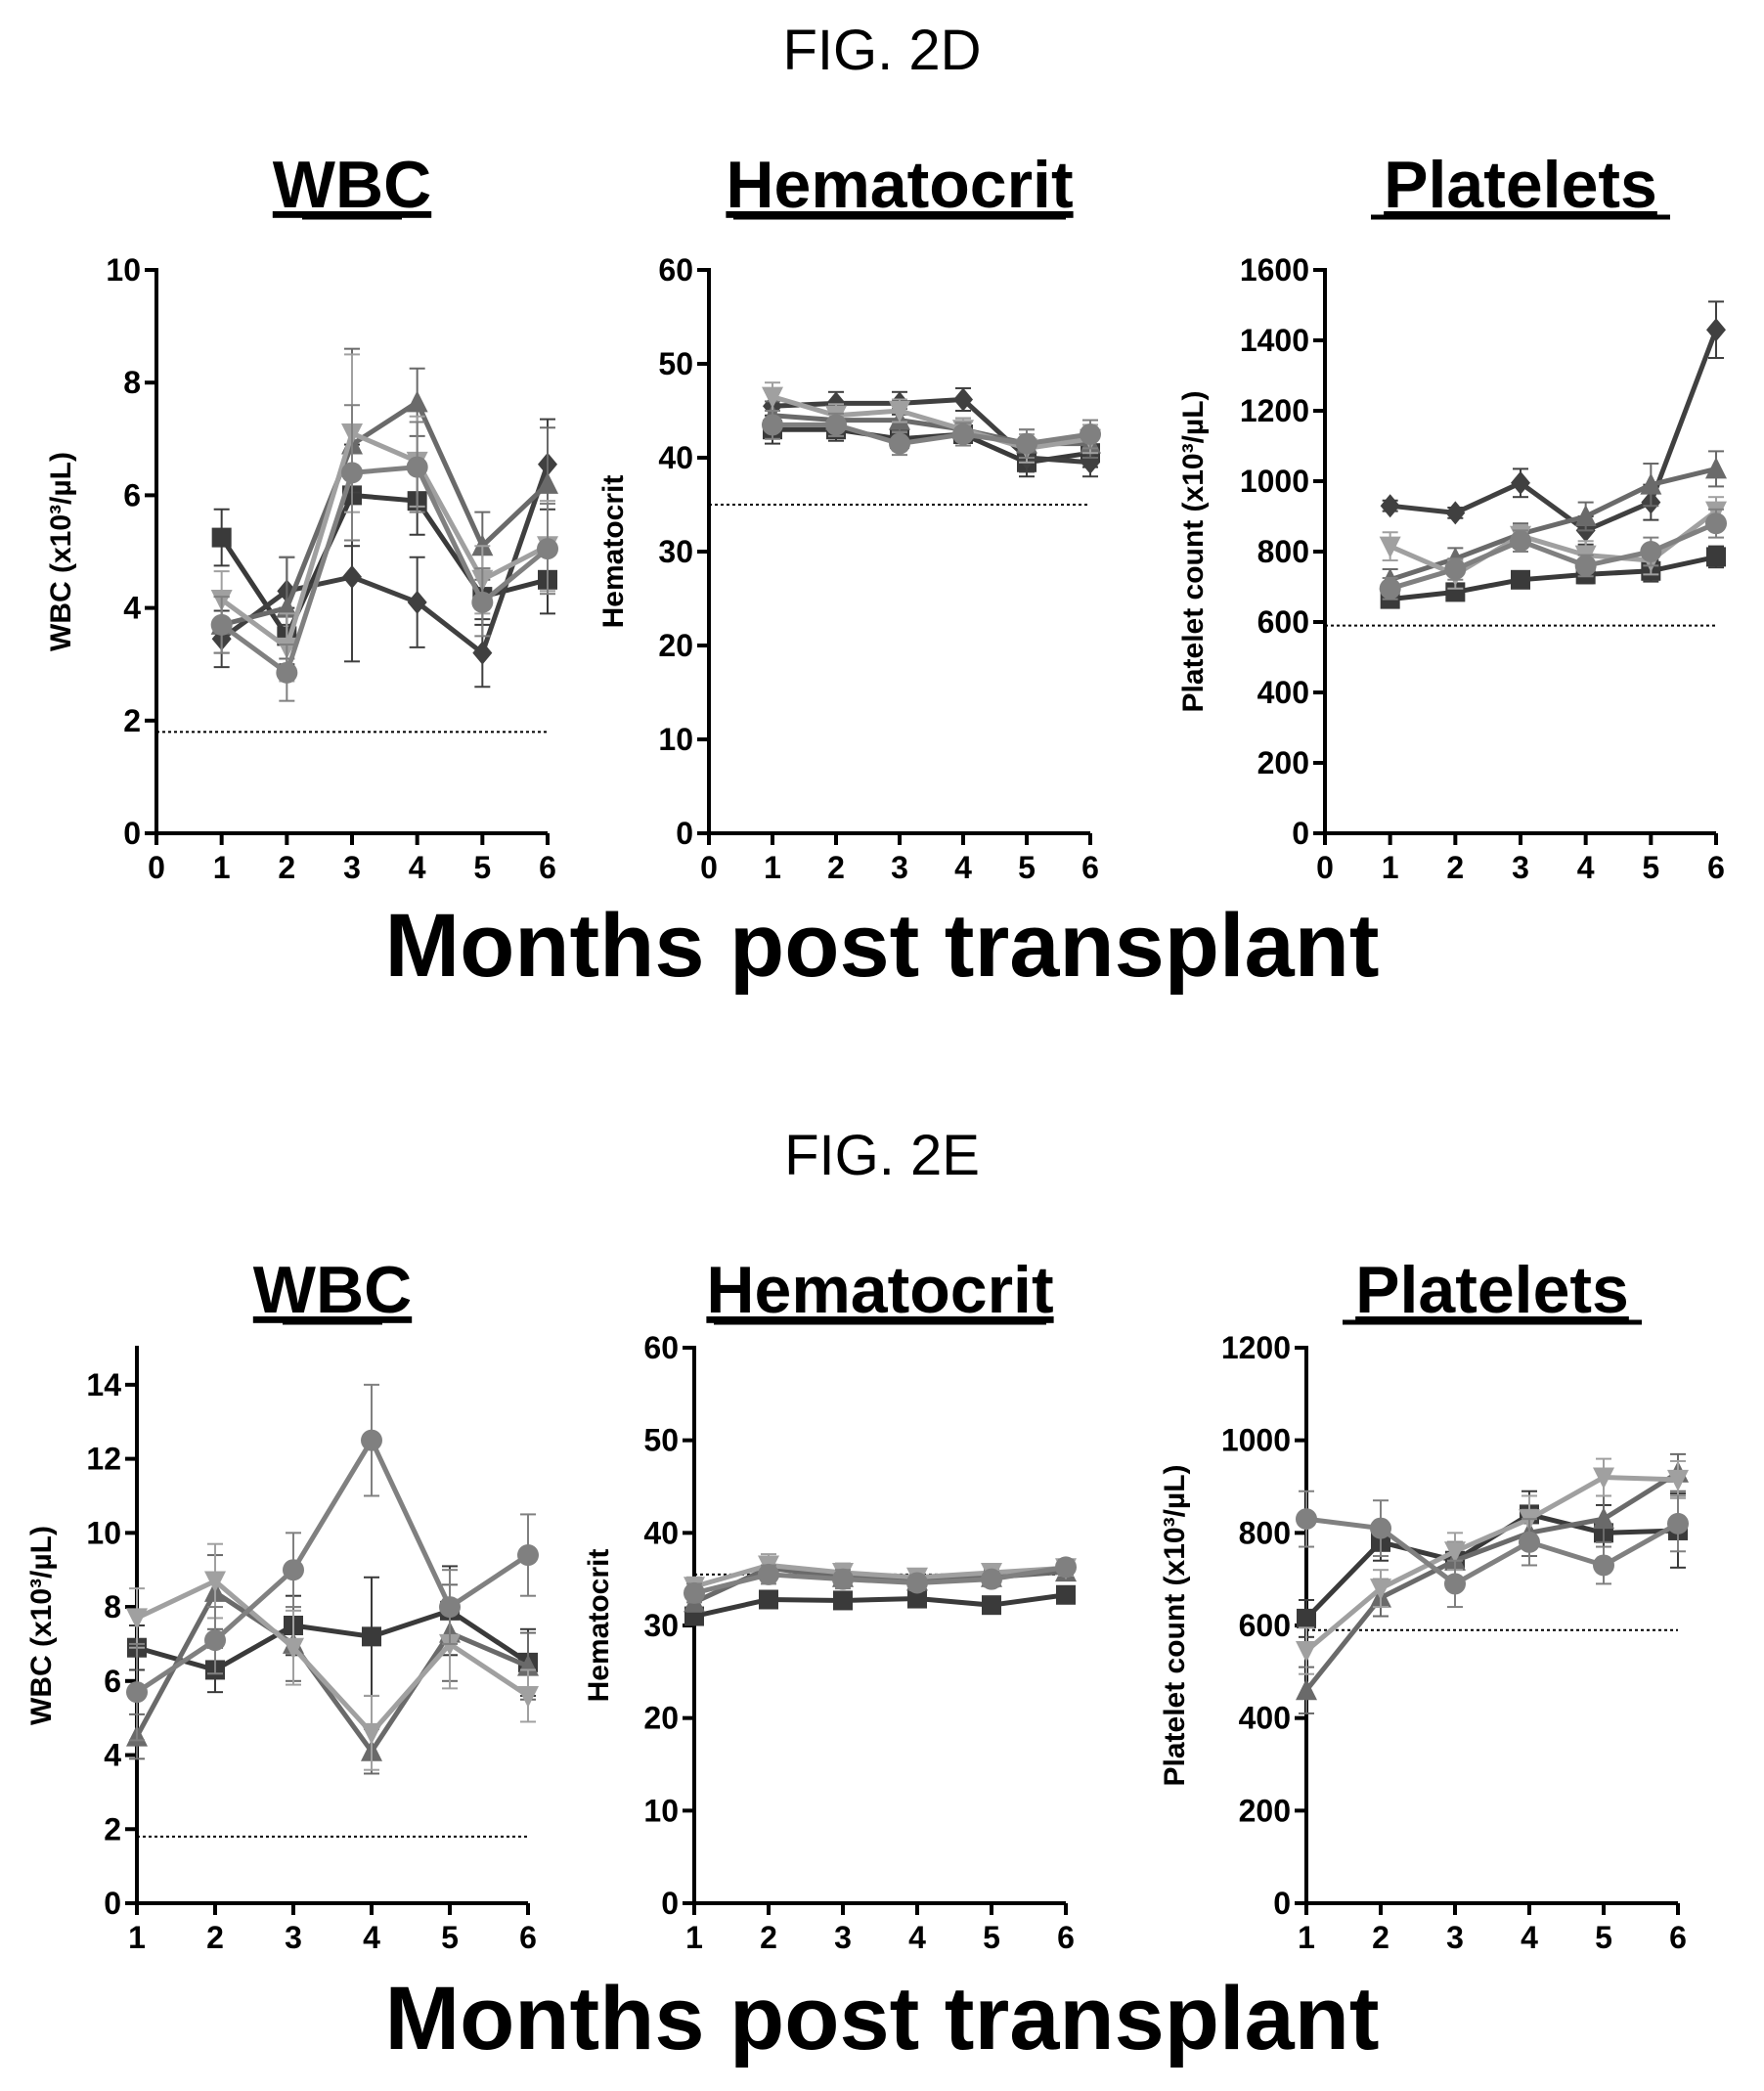 The height and width of the screenshot is (2091, 1764). Describe the element at coordinates (675, 645) in the screenshot. I see `y-tick-label: 20` at that location.